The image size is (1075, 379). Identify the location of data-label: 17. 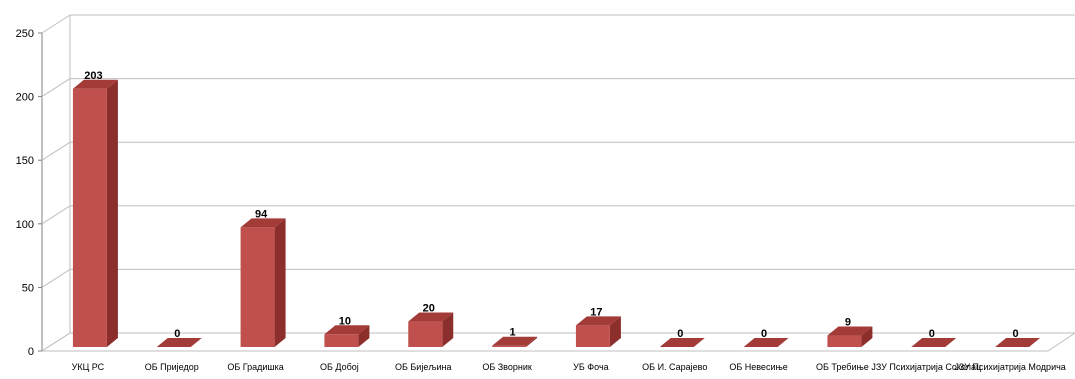
(596, 312).